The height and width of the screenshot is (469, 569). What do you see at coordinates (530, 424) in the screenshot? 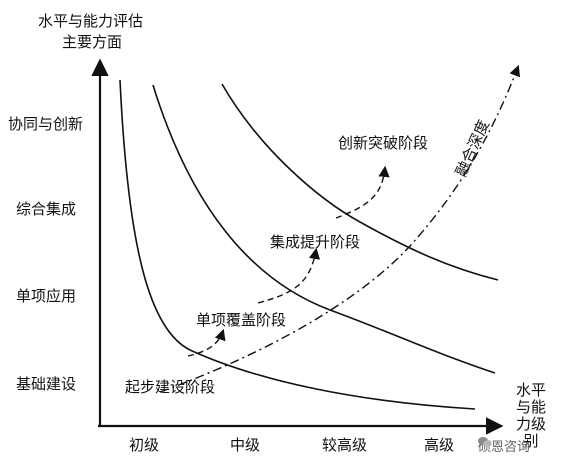
I see `x-axis-title-line3: 力级` at bounding box center [530, 424].